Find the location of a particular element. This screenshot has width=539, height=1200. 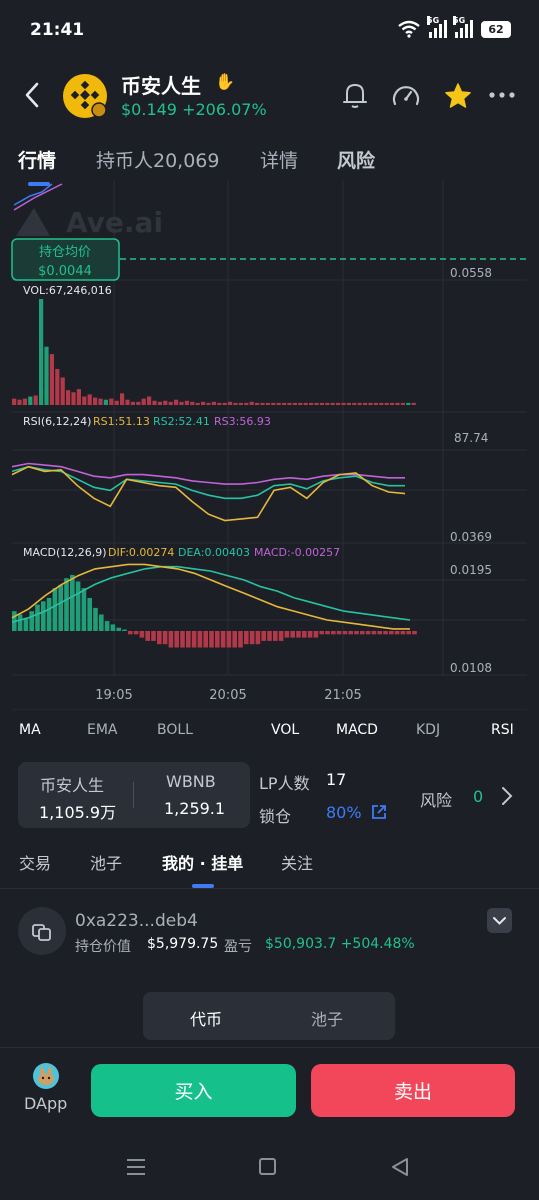

token-price: $0.149 is located at coordinates (149, 109).